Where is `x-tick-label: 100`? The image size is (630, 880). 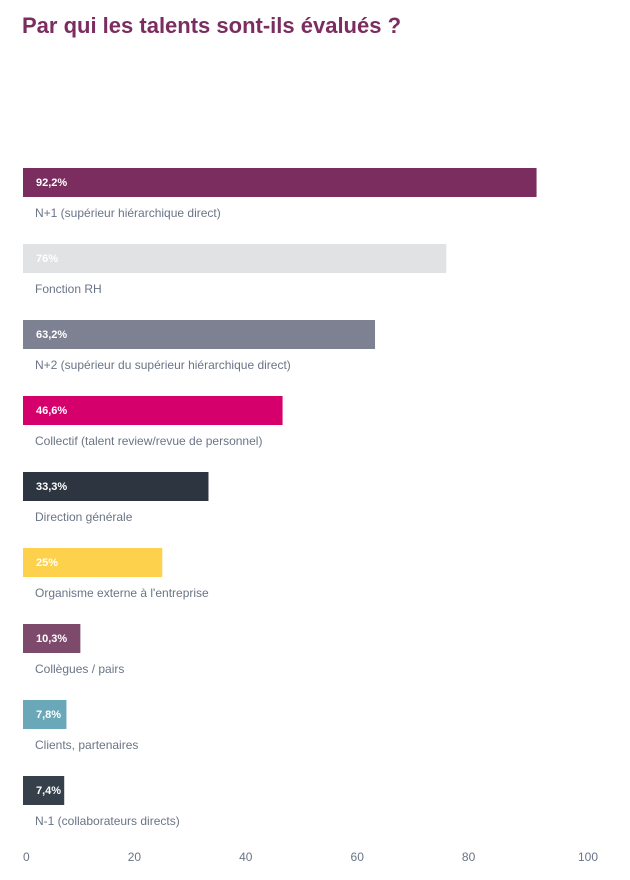
x-tick-label: 100 is located at coordinates (588, 857).